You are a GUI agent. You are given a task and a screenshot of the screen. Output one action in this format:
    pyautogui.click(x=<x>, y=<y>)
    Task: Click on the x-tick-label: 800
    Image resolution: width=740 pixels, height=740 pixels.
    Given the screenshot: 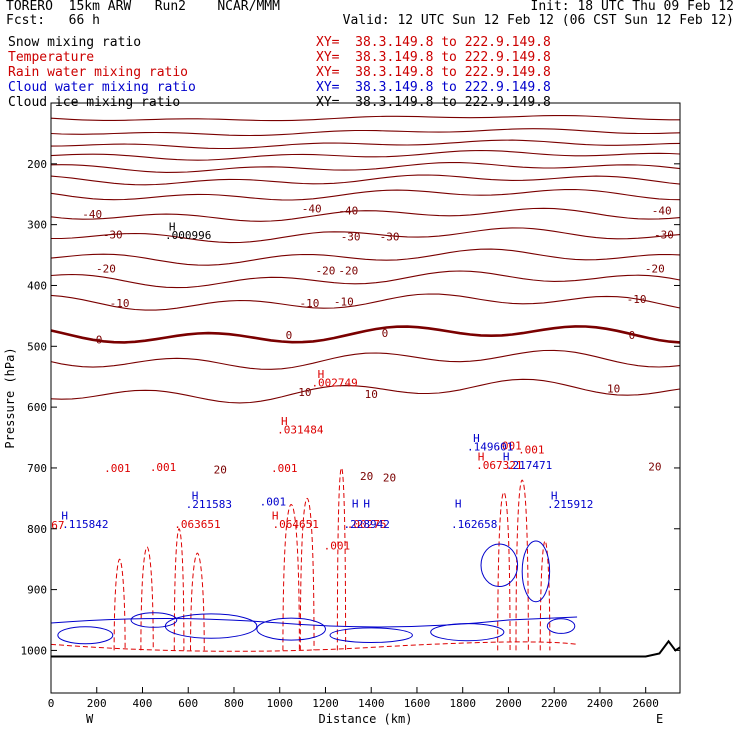 What is the action you would take?
    pyautogui.click(x=234, y=703)
    